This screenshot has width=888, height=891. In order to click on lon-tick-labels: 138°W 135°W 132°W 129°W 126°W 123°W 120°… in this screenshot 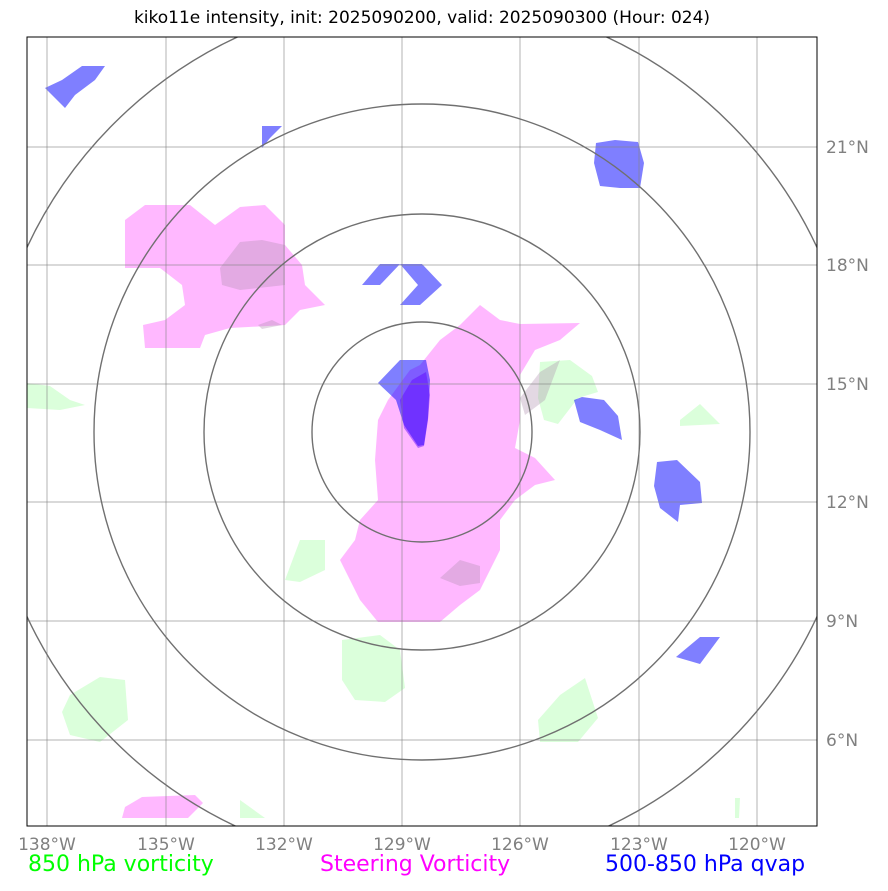, I will do `click(402, 845)`.